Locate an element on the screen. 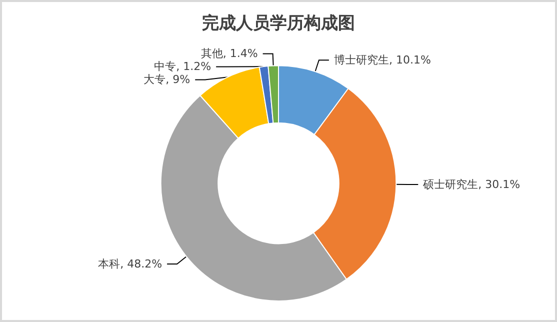  slice-label: 中专, 1.2% is located at coordinates (183, 67).